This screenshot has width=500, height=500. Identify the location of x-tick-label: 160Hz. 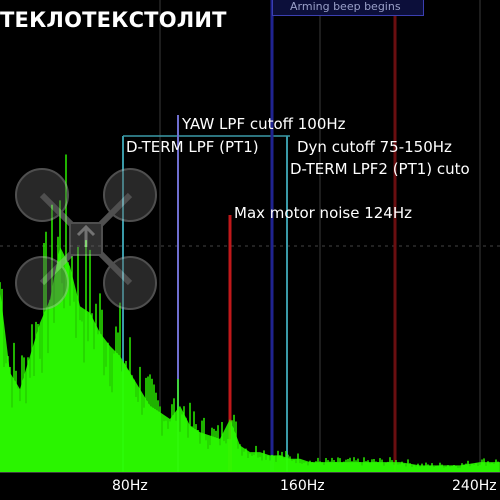
(302, 486).